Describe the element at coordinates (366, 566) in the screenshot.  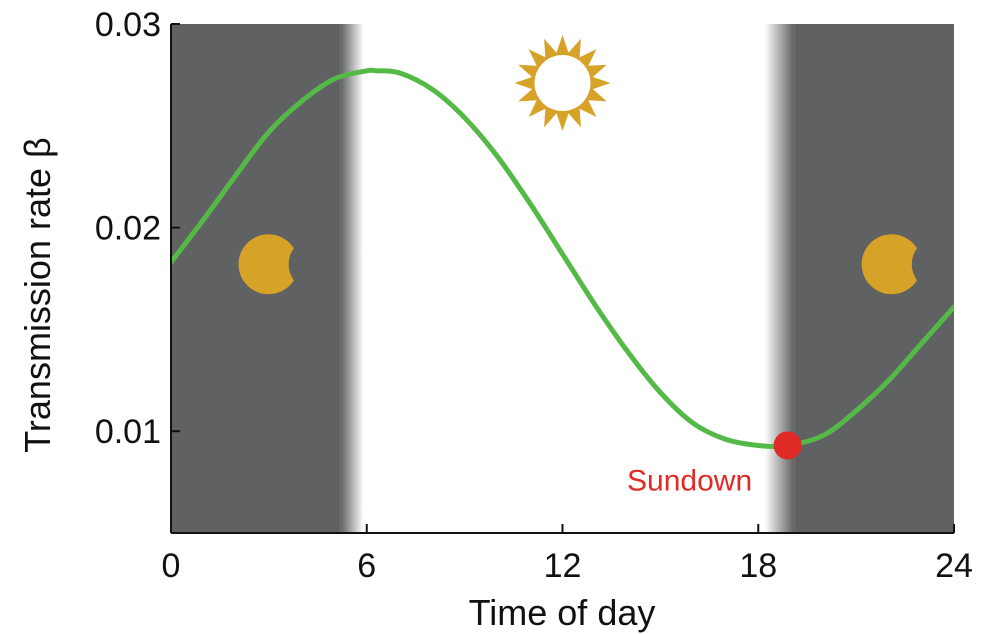
I see `x-tick-label: 6` at that location.